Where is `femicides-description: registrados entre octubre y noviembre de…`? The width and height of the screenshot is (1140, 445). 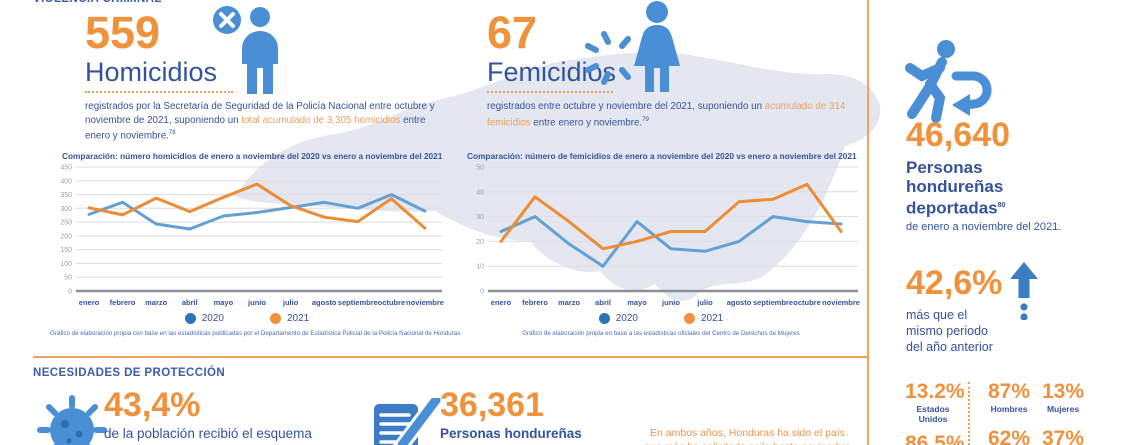
femicides-description: registrados entre octubre y noviembre de… is located at coordinates (673, 114).